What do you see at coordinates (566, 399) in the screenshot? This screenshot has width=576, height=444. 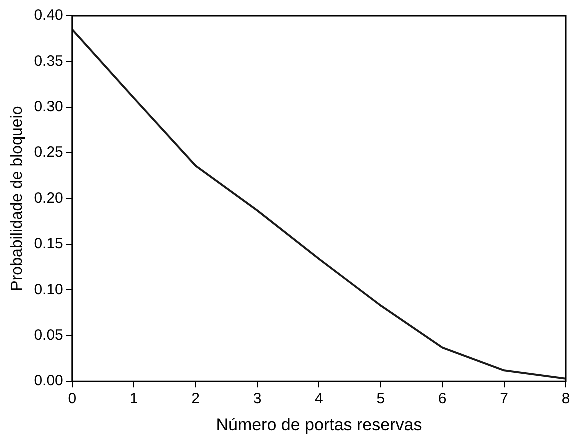 I see `x-tick-label: 8` at bounding box center [566, 399].